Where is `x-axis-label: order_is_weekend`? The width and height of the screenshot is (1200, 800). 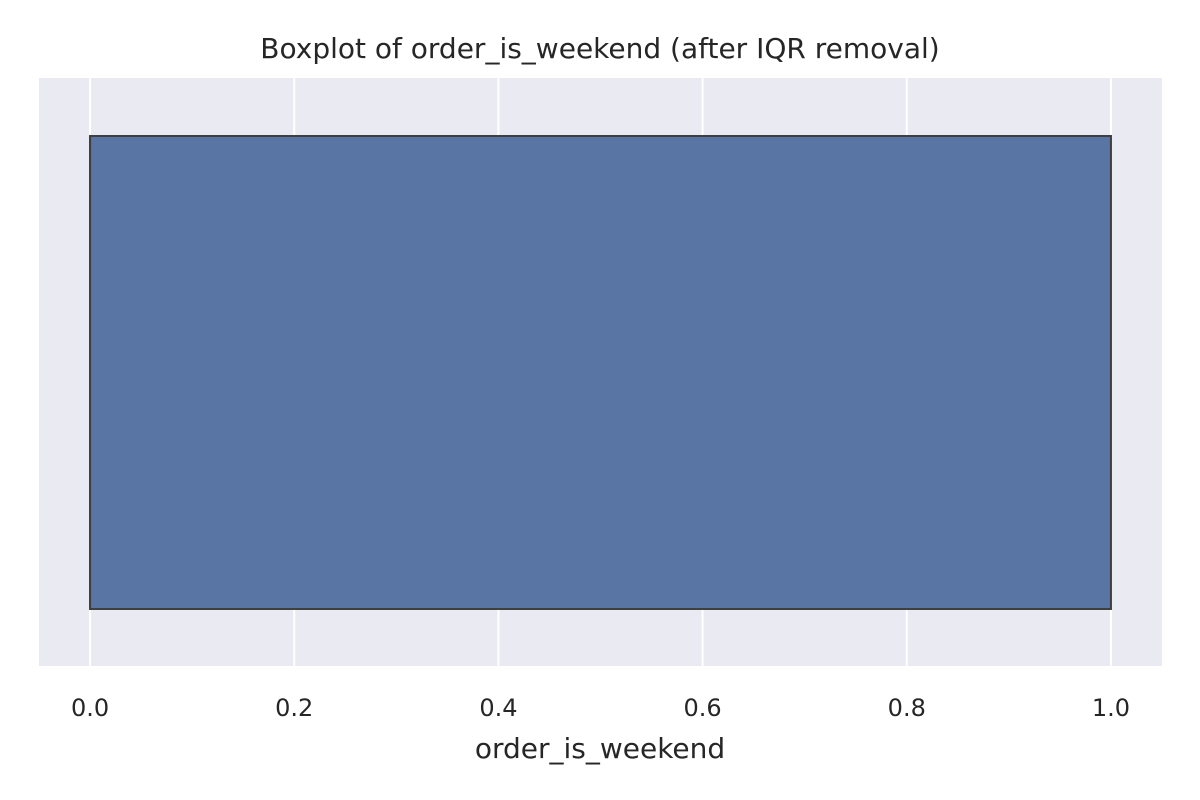 x-axis-label: order_is_weekend is located at coordinates (600, 748).